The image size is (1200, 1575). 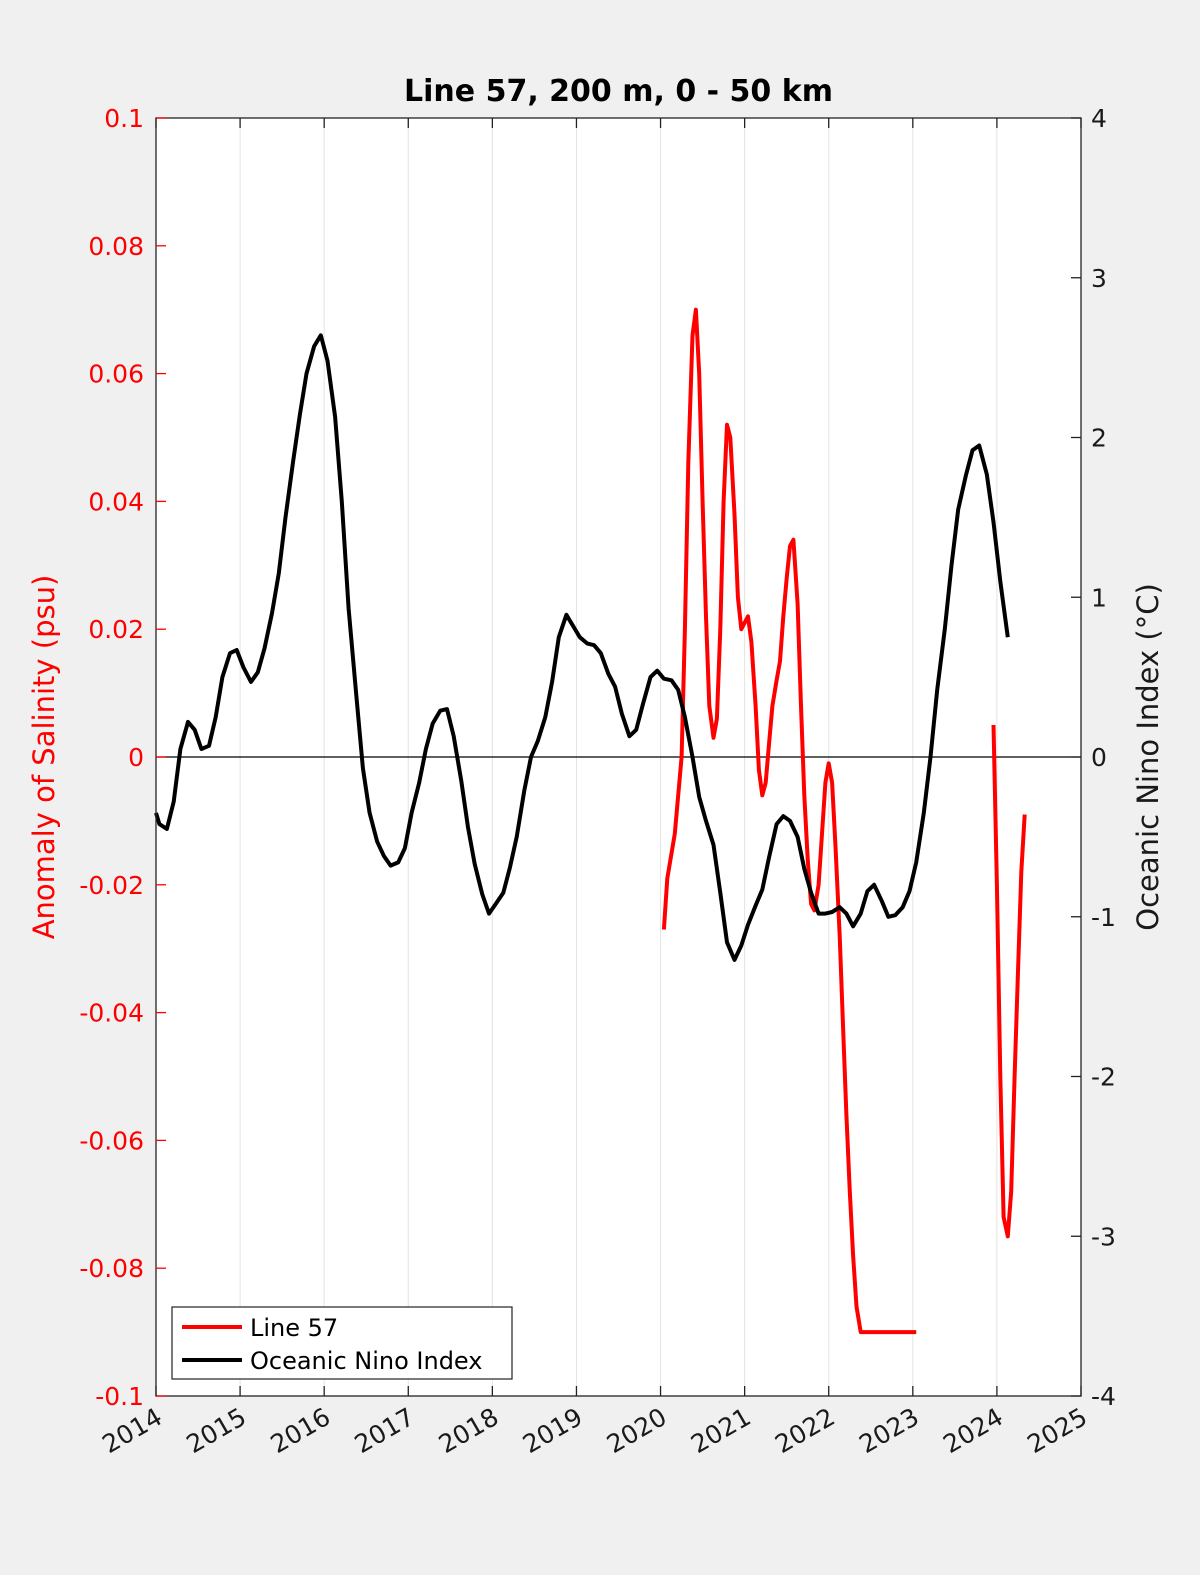 What do you see at coordinates (637, 1430) in the screenshot?
I see `x-tick-label: 2020` at bounding box center [637, 1430].